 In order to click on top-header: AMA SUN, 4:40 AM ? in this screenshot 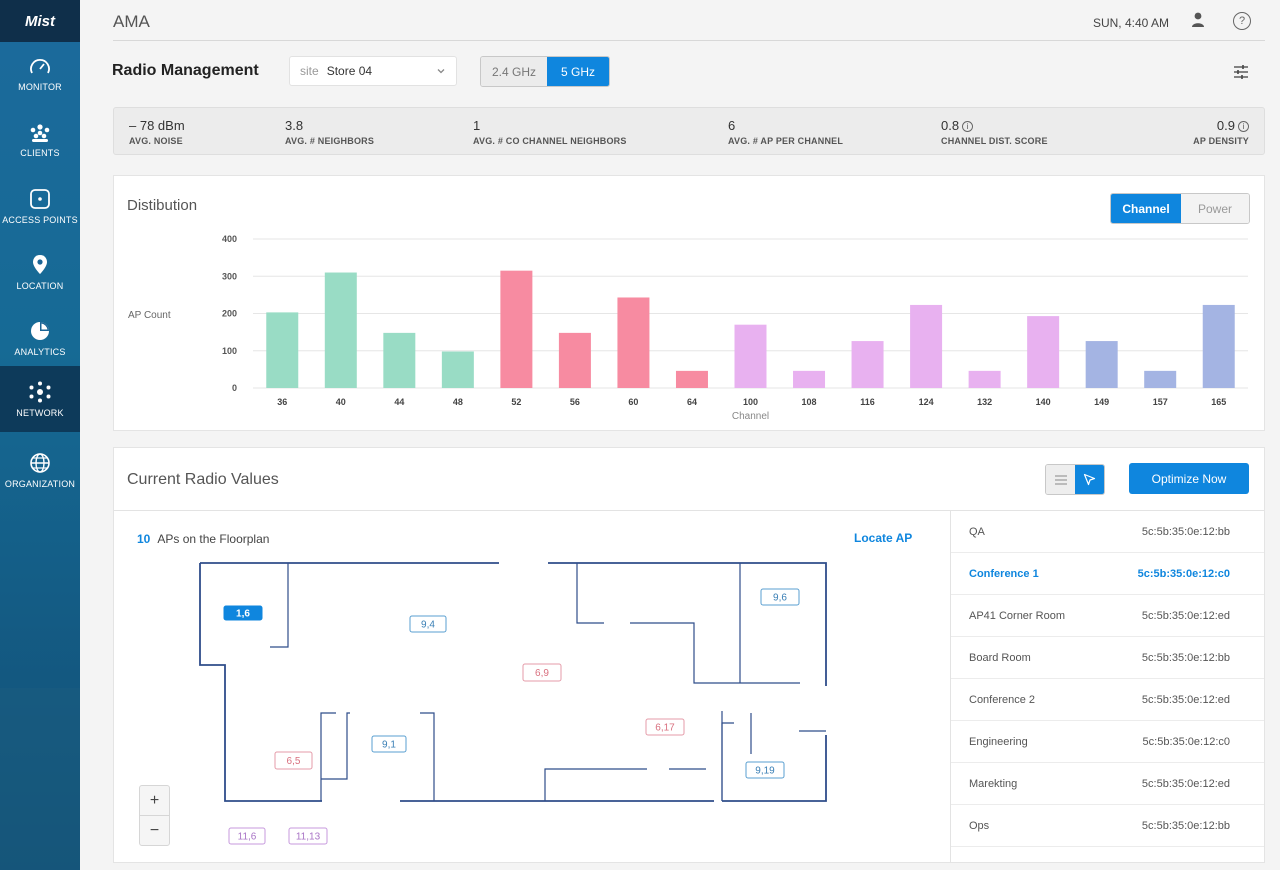, I will do `click(689, 20)`.